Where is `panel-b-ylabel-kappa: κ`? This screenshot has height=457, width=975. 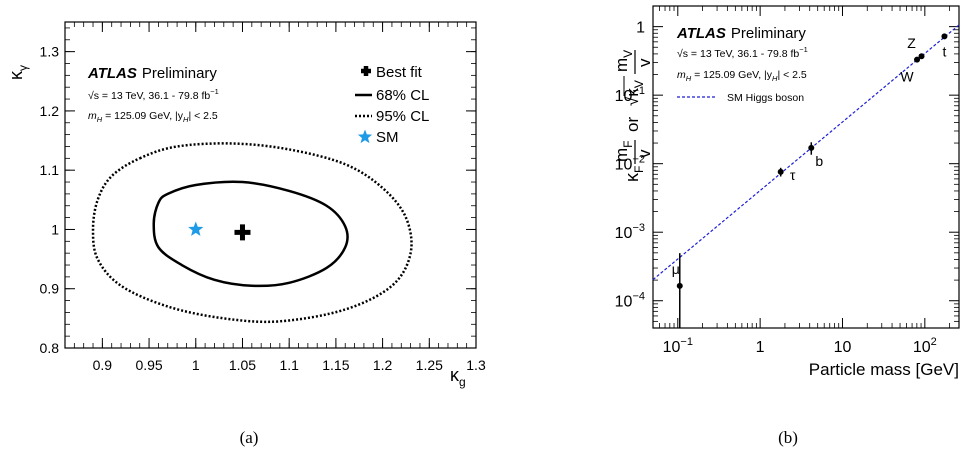 panel-b-ylabel-kappa: κ is located at coordinates (632, 177).